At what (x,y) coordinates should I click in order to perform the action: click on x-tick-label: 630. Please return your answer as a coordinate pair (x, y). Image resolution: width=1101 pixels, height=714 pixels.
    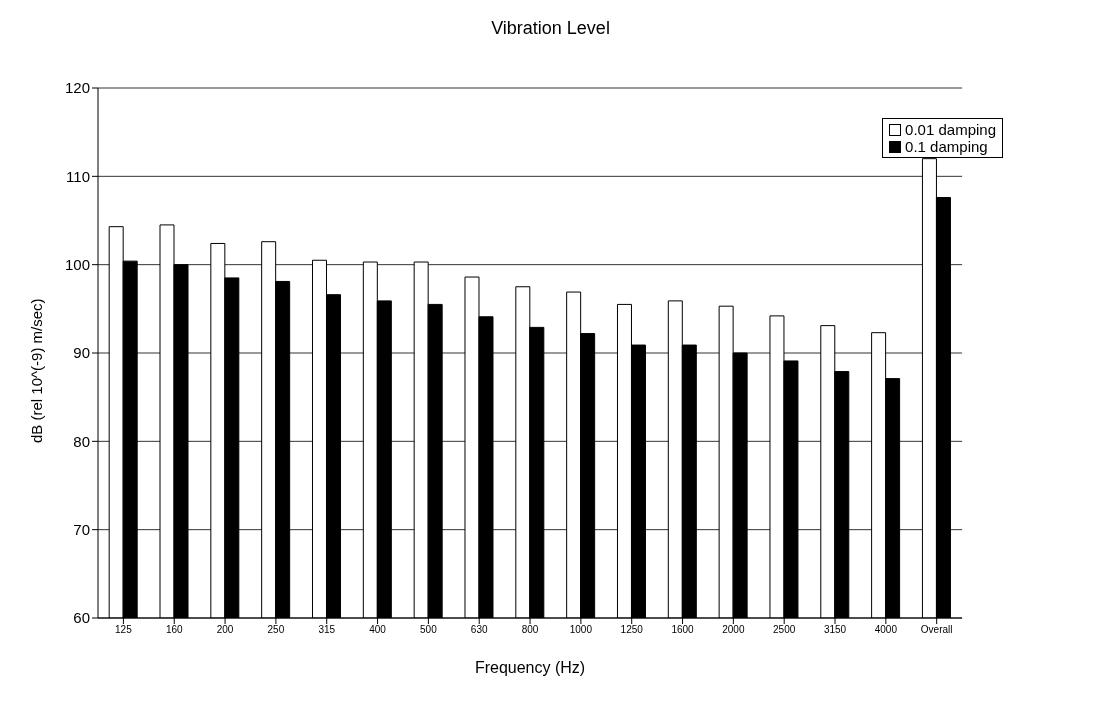
    Looking at the image, I should click on (479, 630).